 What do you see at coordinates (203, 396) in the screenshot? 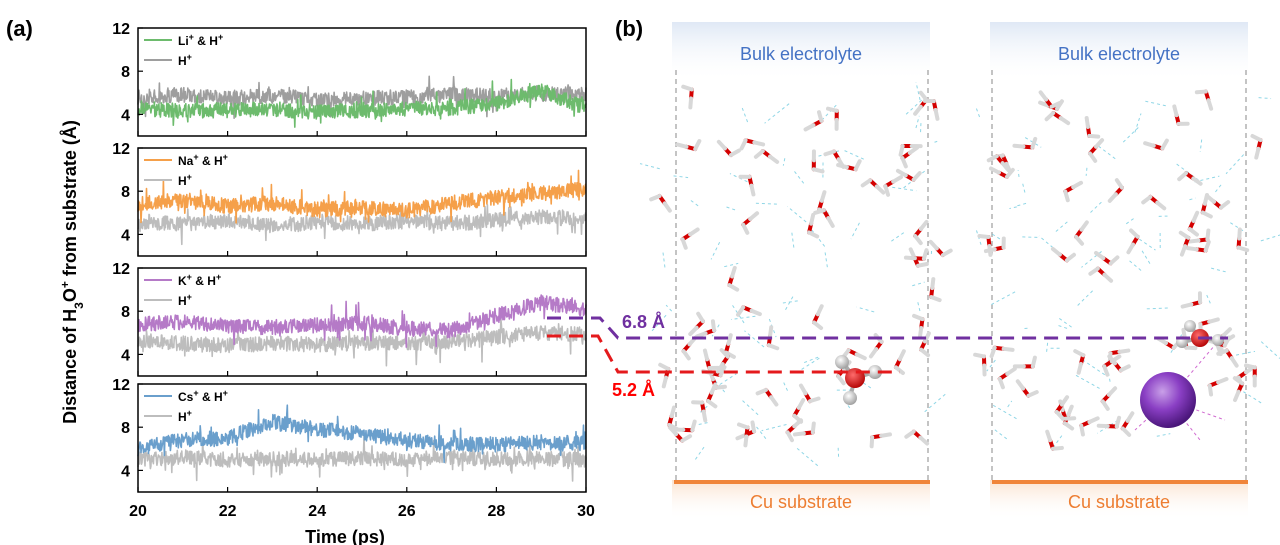
I see `legend-label: Cs+ & H+` at bounding box center [203, 396].